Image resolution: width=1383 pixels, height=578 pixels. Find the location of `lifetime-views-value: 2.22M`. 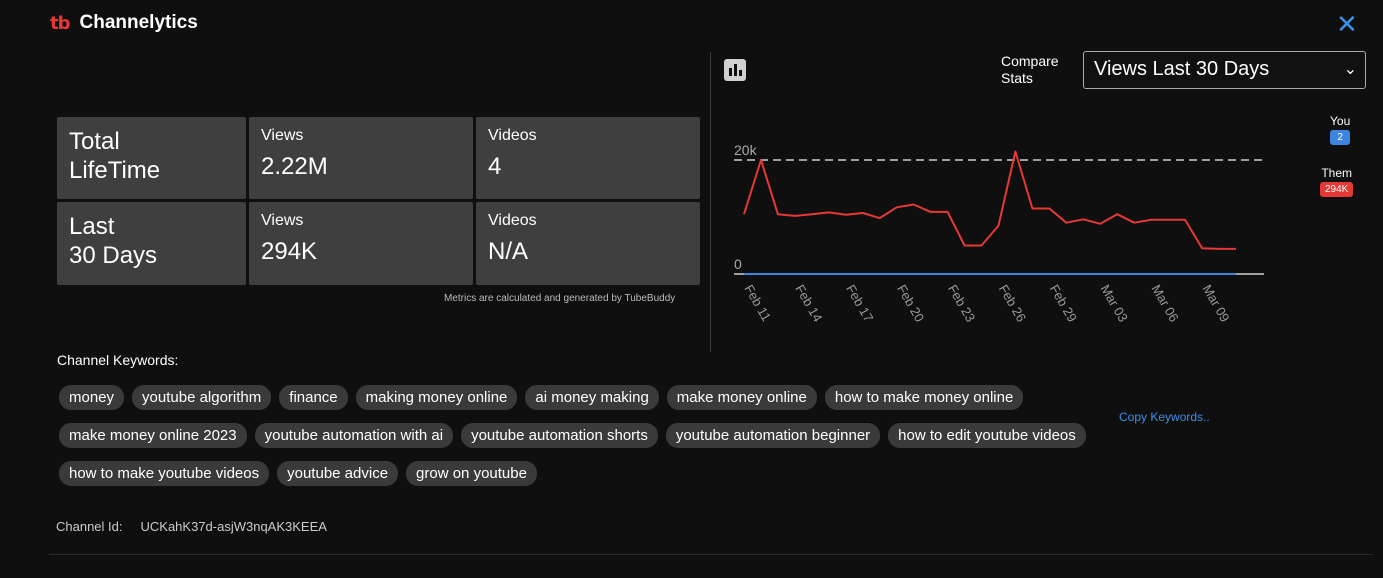

lifetime-views-value: 2.22M is located at coordinates (294, 166).